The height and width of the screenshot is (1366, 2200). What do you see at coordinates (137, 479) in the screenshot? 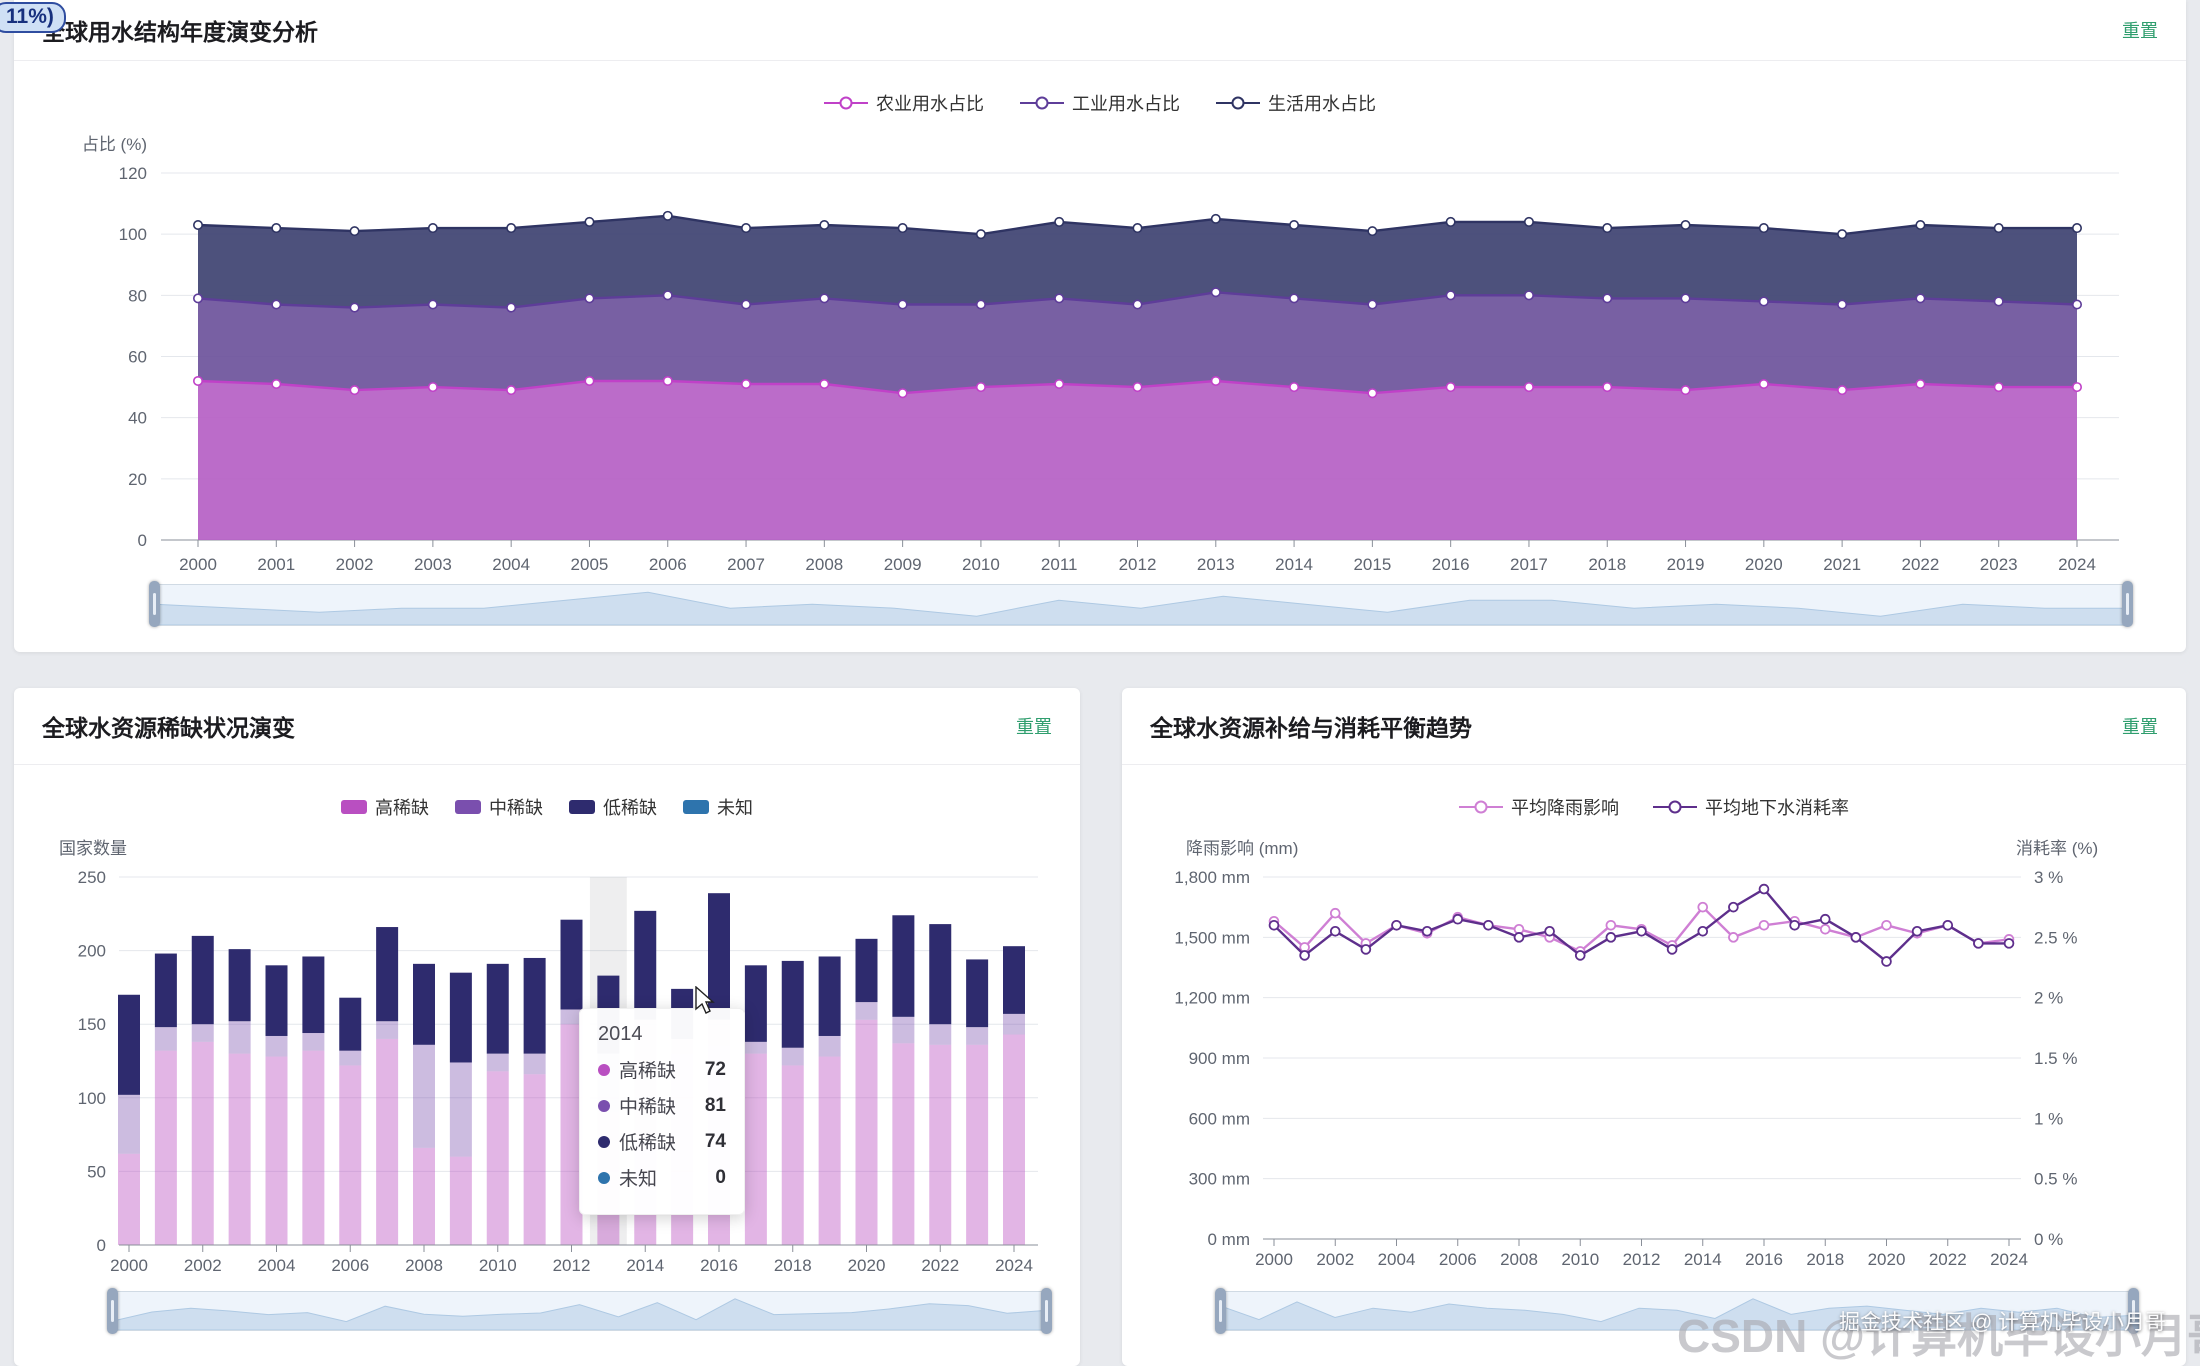
I see `svg-text: 20` at bounding box center [137, 479].